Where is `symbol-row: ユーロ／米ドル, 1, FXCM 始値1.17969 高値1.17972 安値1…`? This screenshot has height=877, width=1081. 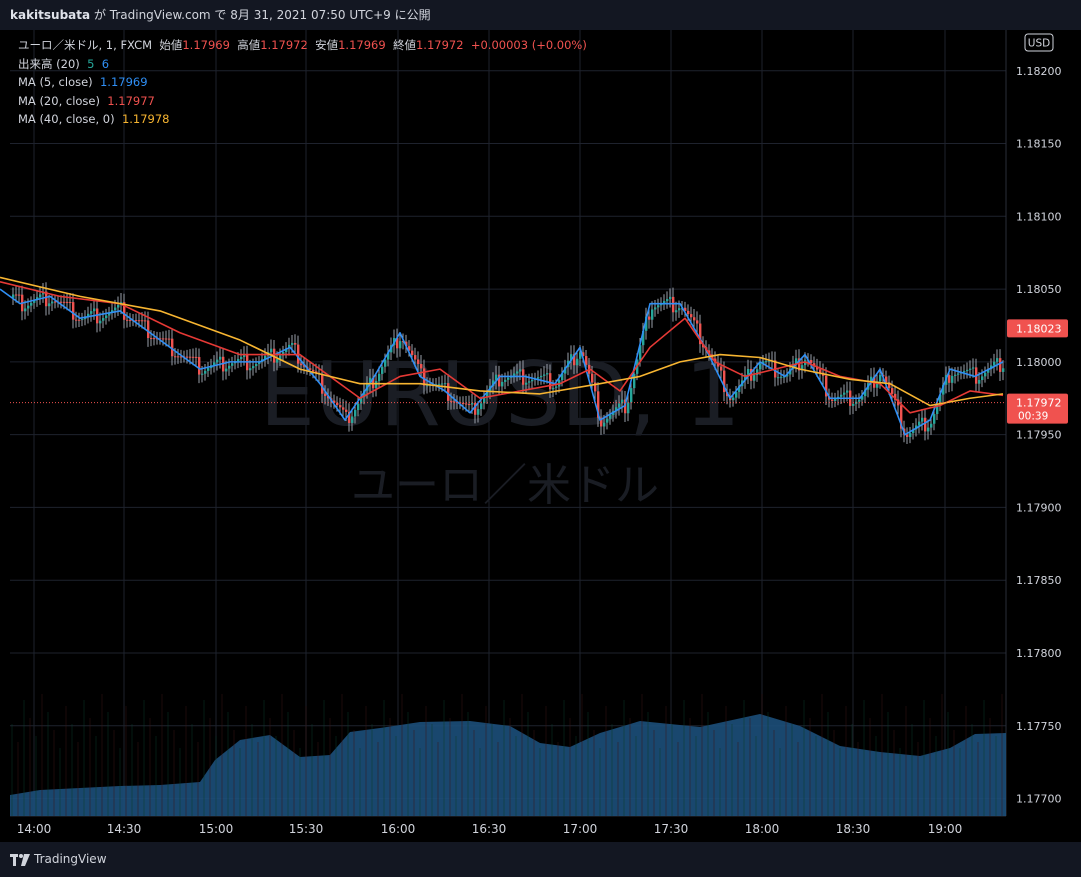 symbol-row: ユーロ／米ドル, 1, FXCM 始値1.17969 高値1.17972 安値1… is located at coordinates (302, 45).